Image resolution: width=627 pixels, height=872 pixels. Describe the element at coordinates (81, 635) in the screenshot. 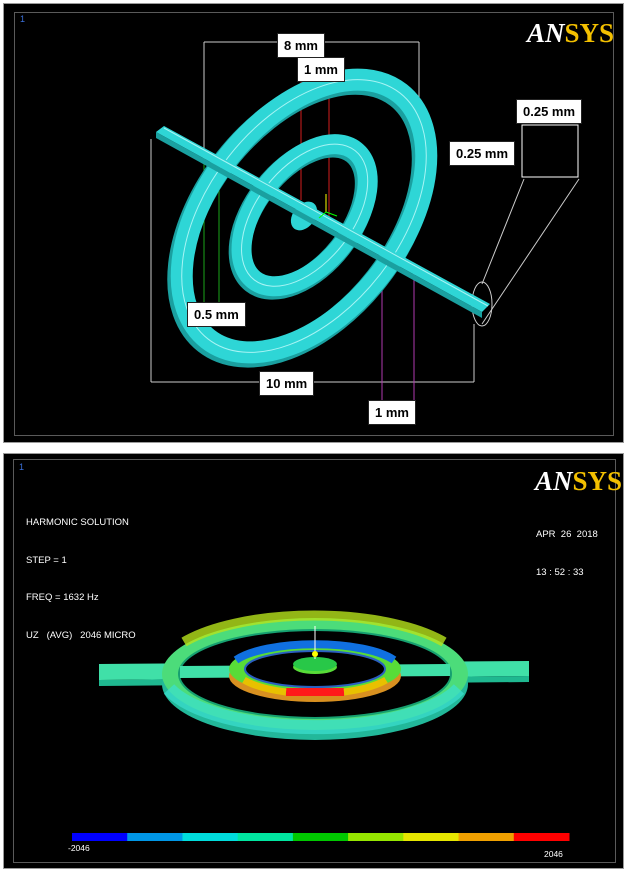

I see `info-line-4: UZ (AVG) 2046 MICRO` at that location.